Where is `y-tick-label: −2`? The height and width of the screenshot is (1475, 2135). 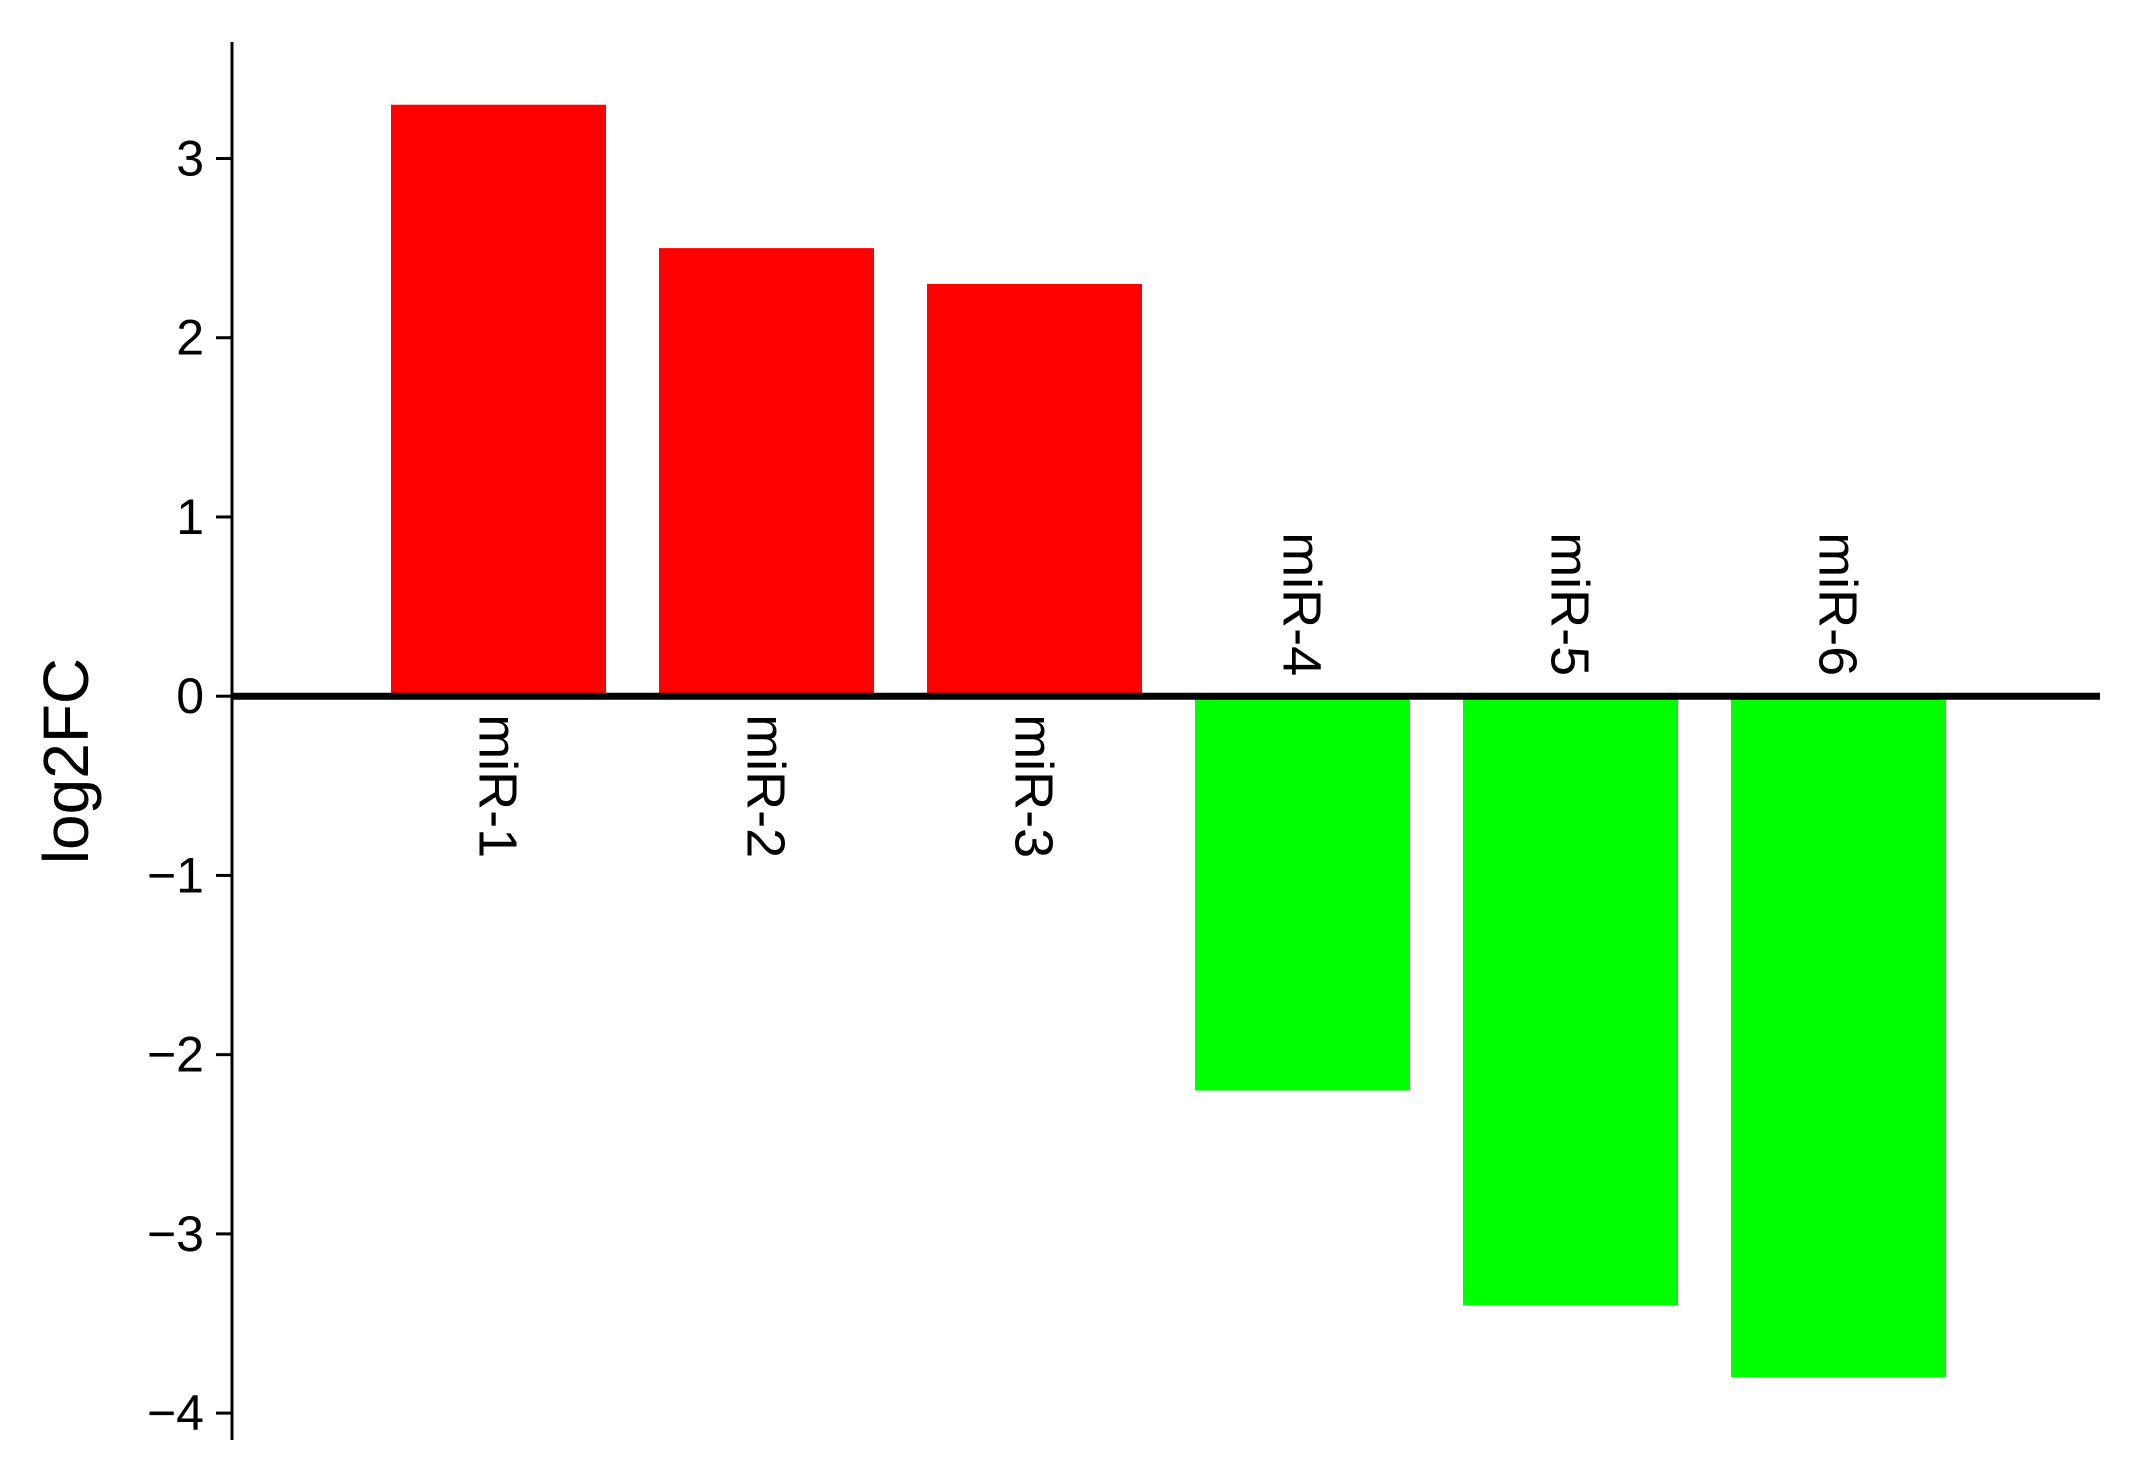 y-tick-label: −2 is located at coordinates (175, 1055).